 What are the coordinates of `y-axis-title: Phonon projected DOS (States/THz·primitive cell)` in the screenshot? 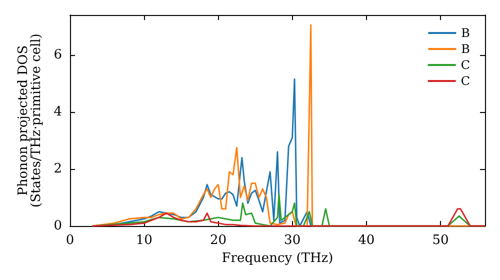 It's located at (30, 120).